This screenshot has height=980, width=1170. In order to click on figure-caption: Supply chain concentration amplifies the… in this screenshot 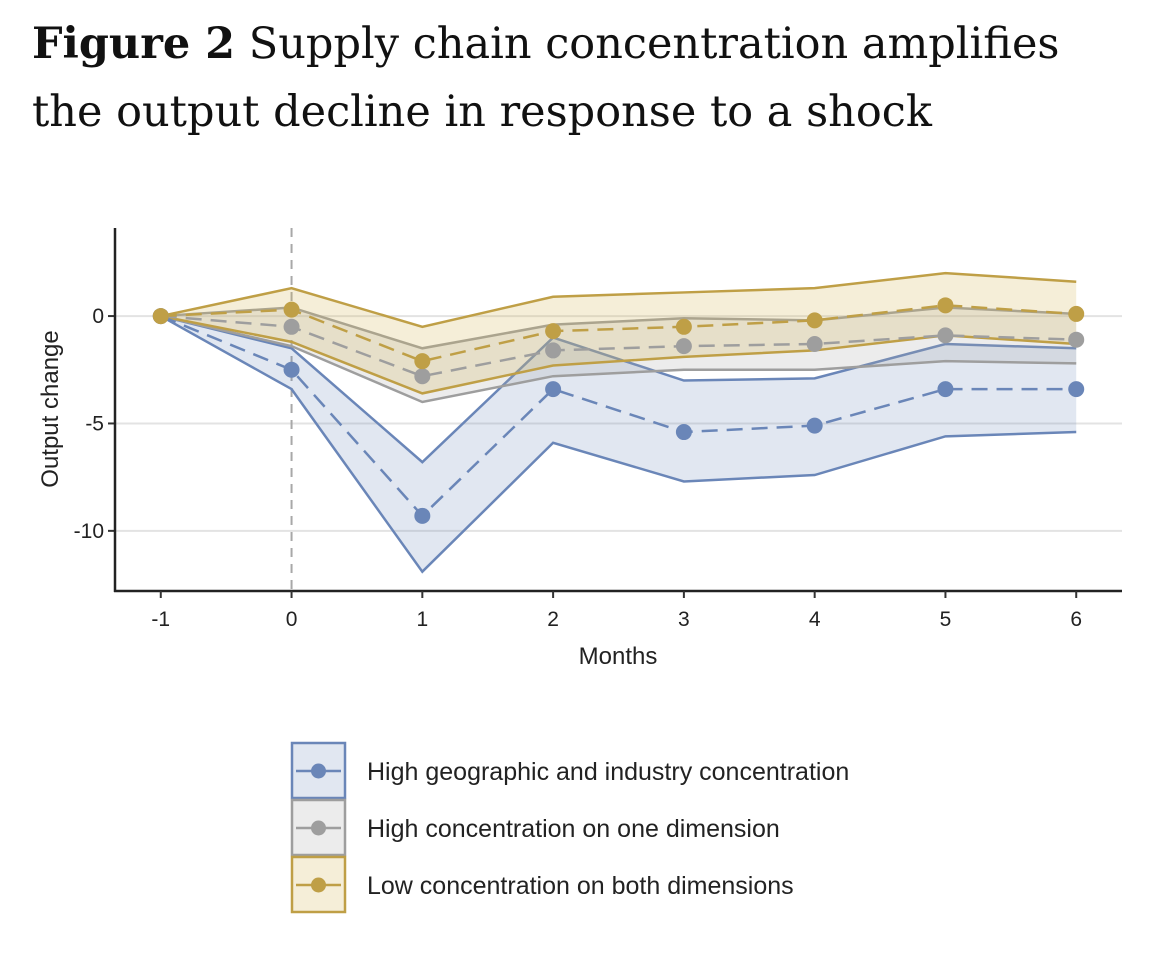, I will do `click(546, 78)`.